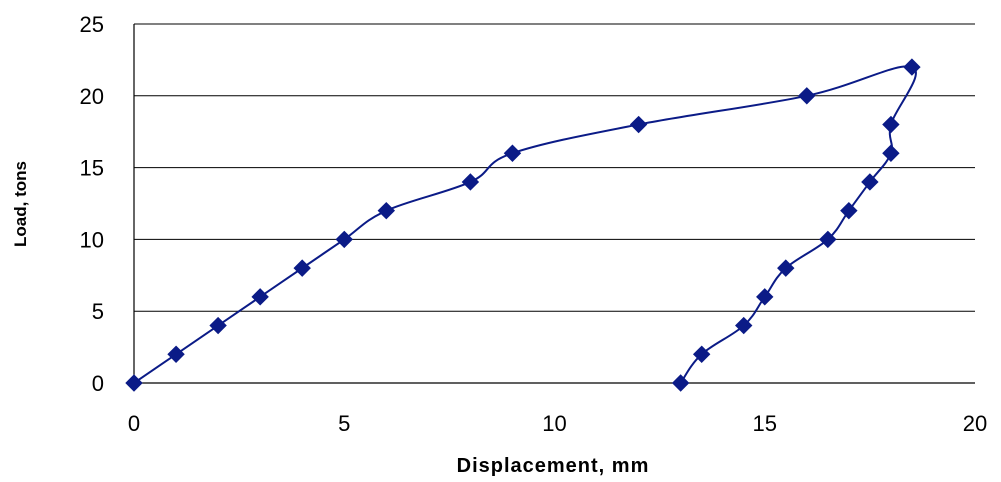  What do you see at coordinates (92, 204) in the screenshot?
I see `y-tick-labels: 0 5 10 15 20 25` at bounding box center [92, 204].